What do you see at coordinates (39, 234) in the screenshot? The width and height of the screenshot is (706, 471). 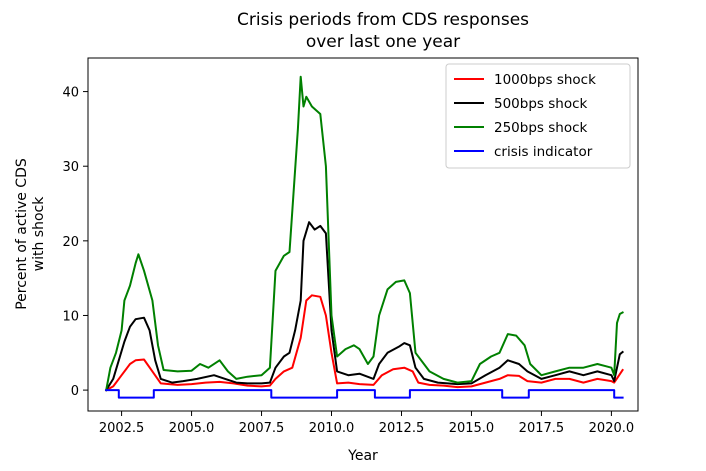 I see `y-axis-label-line-2: with shock` at bounding box center [39, 234].